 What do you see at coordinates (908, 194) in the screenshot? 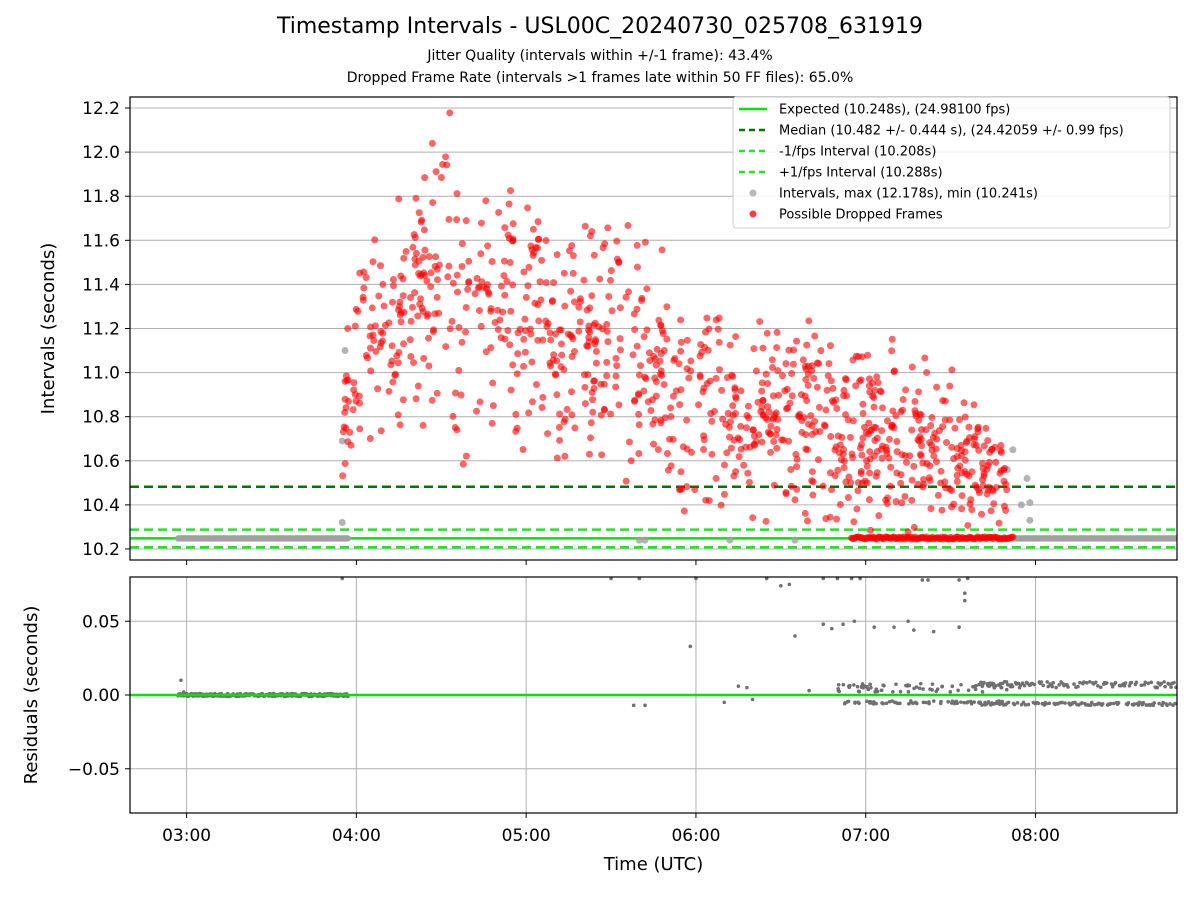
I see `legend-label: Intervals, max (12.178s), min (10.241s)` at bounding box center [908, 194].